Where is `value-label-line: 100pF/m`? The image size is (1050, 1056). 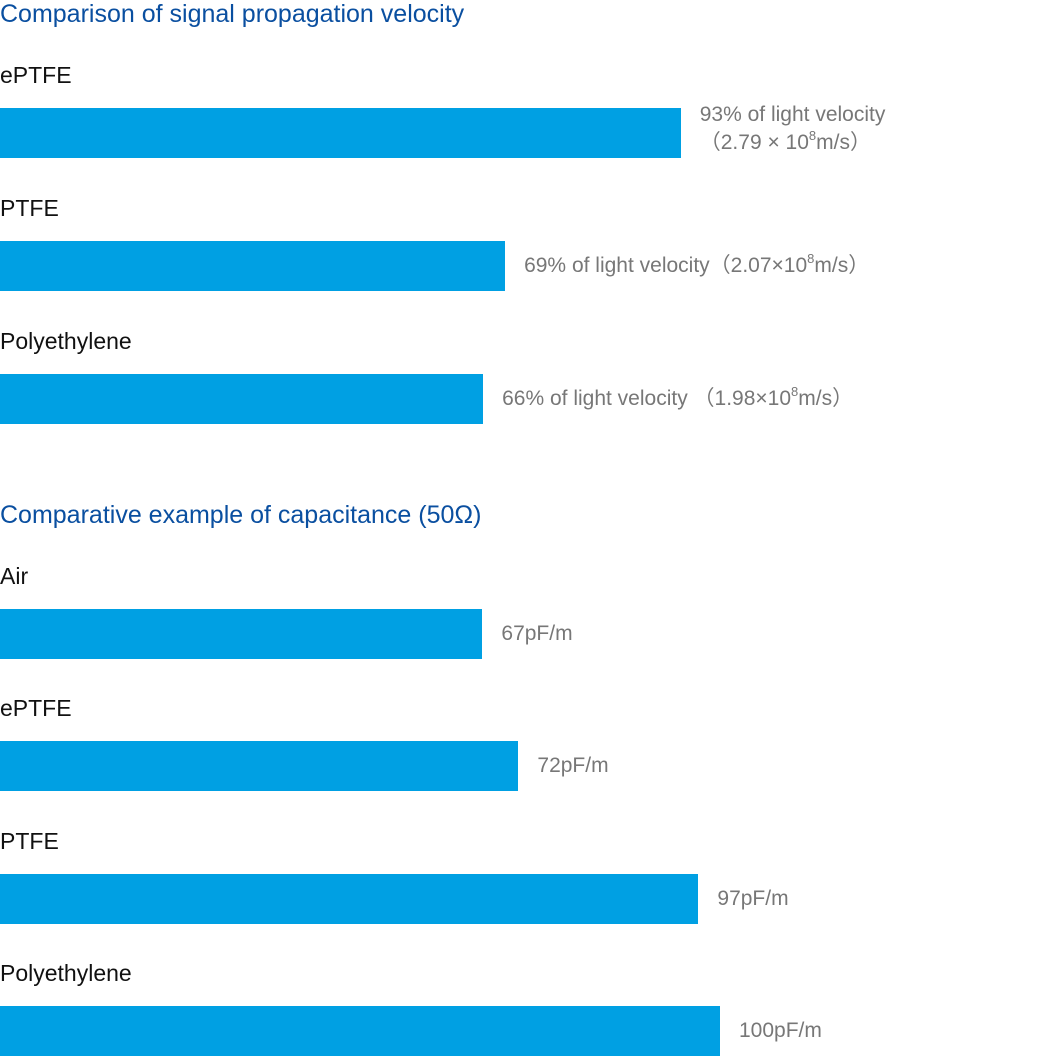
value-label-line: 100pF/m is located at coordinates (780, 1030).